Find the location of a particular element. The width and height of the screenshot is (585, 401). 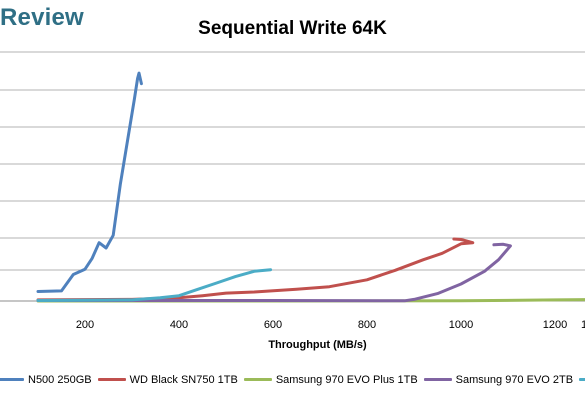

x-tick-label: 400 is located at coordinates (179, 325).